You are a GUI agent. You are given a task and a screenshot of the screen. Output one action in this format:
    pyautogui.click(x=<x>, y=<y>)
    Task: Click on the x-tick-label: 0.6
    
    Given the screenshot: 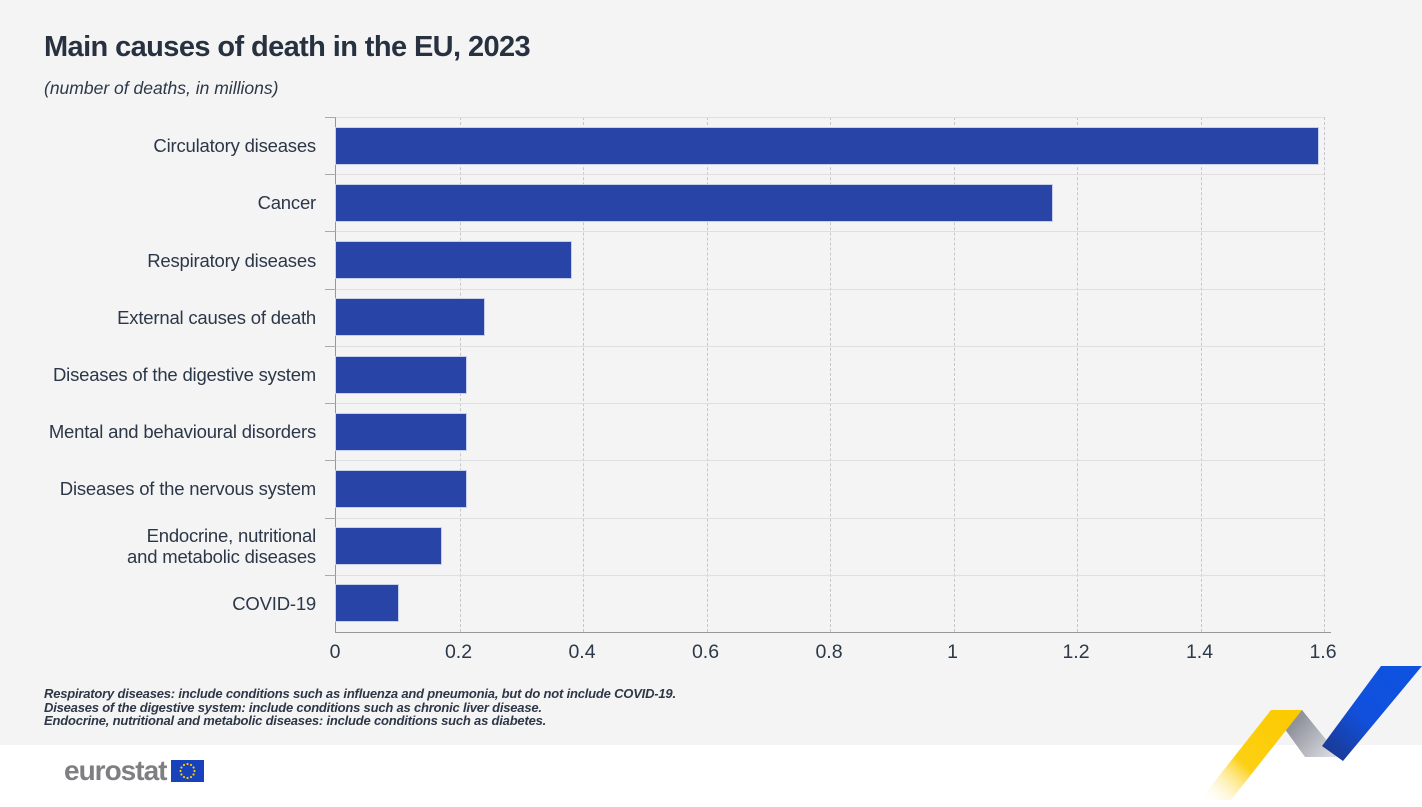 What is the action you would take?
    pyautogui.click(x=705, y=652)
    